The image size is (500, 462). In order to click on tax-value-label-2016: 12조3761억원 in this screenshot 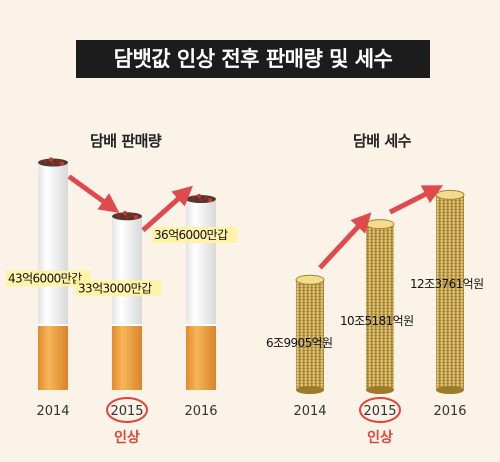, I will do `click(447, 284)`.